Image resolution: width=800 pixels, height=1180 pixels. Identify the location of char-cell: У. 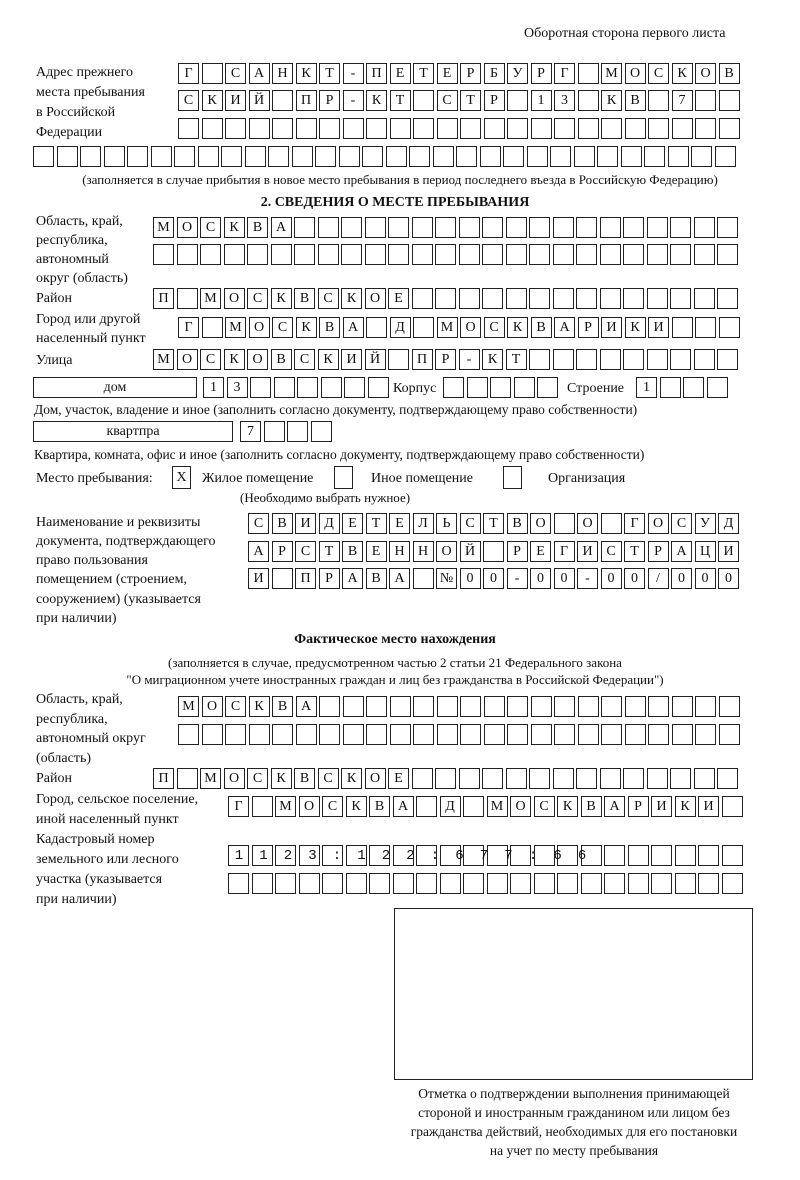
(517, 73).